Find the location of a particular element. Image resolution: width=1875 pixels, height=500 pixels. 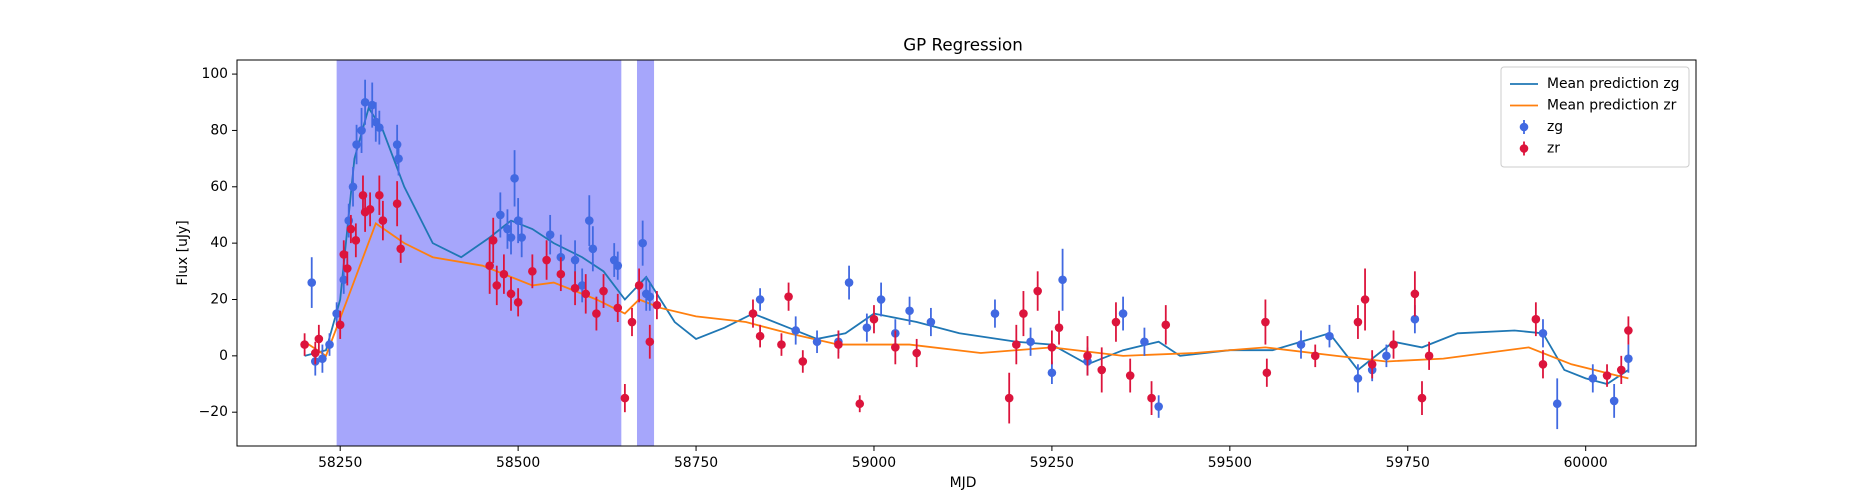

x-tick-label: 59250 is located at coordinates (1052, 463).